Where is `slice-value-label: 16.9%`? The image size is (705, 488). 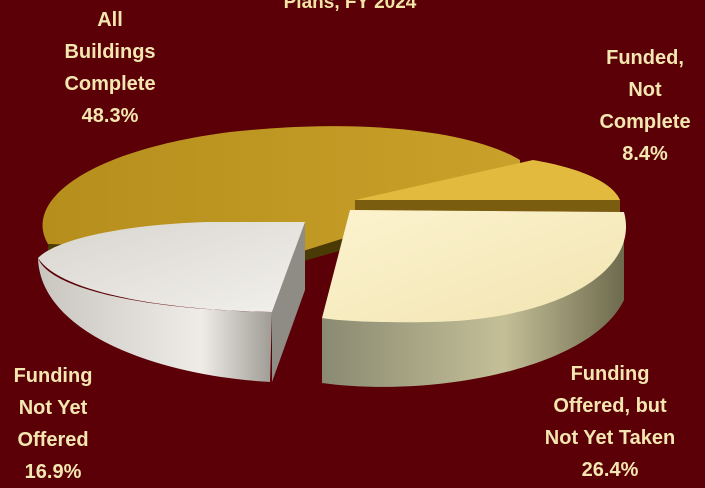 slice-value-label: 16.9% is located at coordinates (53, 472).